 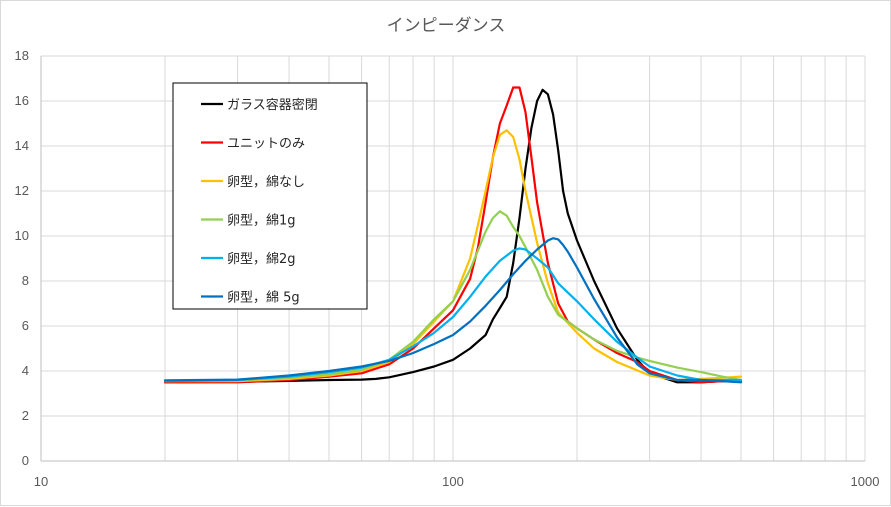 I want to click on y-tick-label: 10, so click(x=22, y=235).